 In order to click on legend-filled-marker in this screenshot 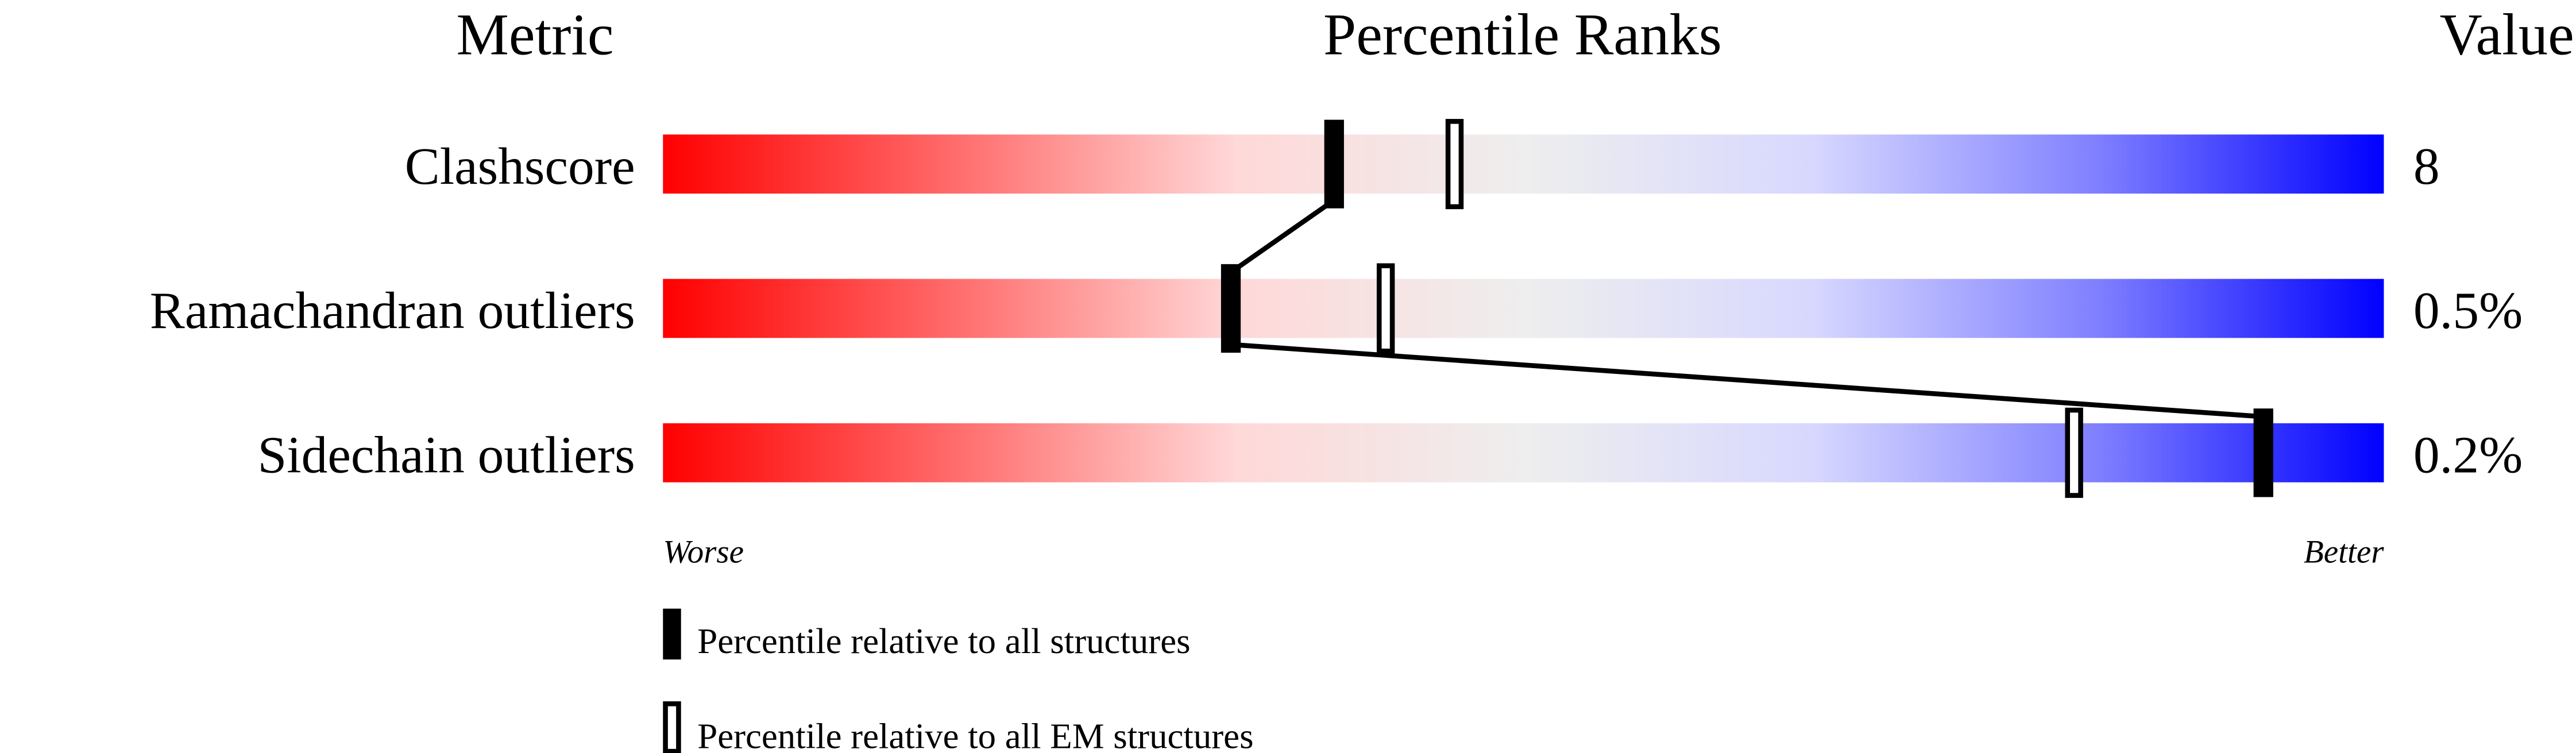, I will do `click(672, 634)`.